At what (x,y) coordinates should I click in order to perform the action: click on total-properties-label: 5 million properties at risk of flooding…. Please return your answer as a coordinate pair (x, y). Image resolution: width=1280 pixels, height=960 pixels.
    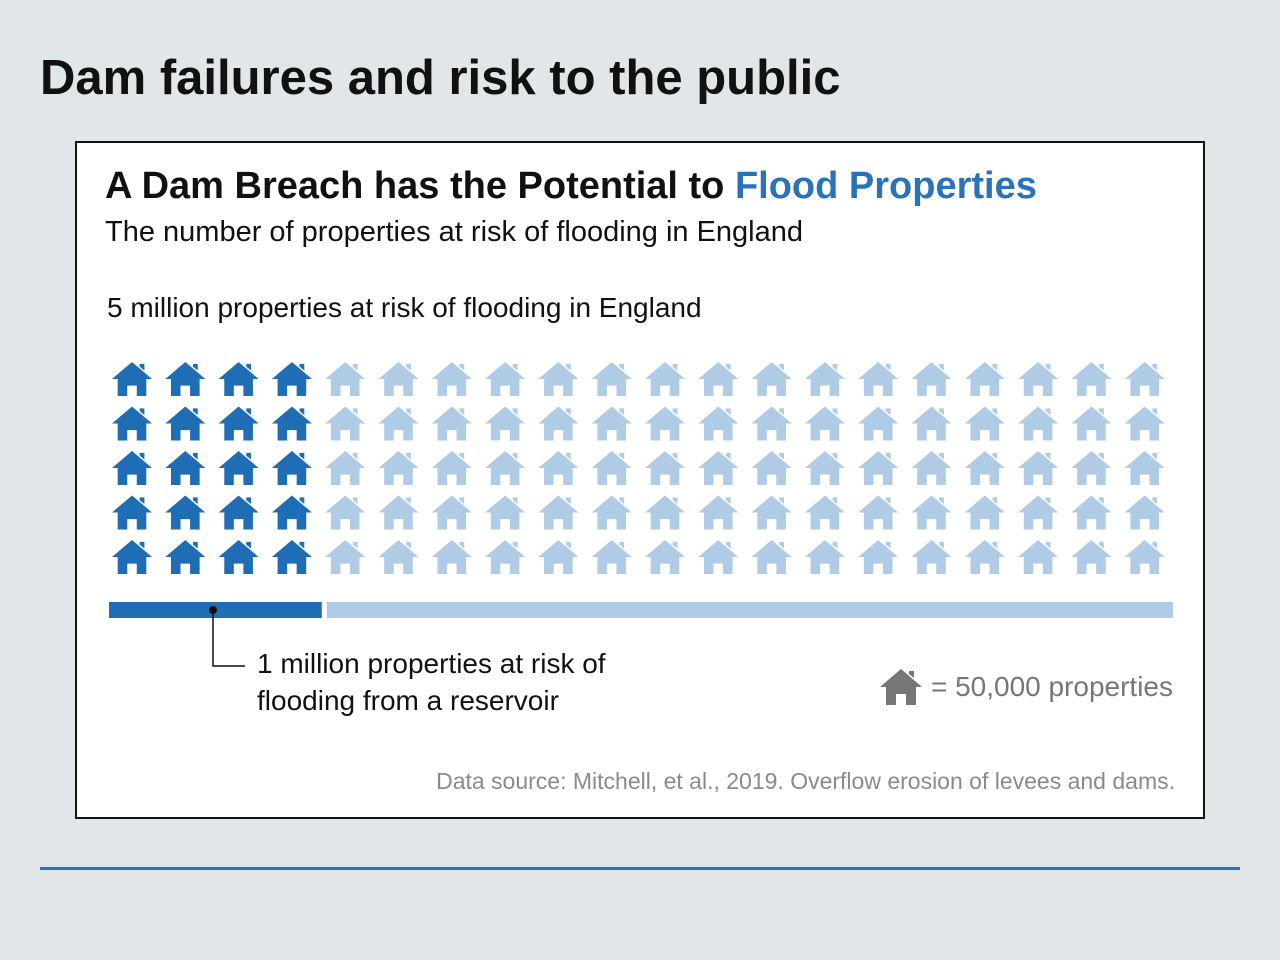
    Looking at the image, I should click on (404, 307).